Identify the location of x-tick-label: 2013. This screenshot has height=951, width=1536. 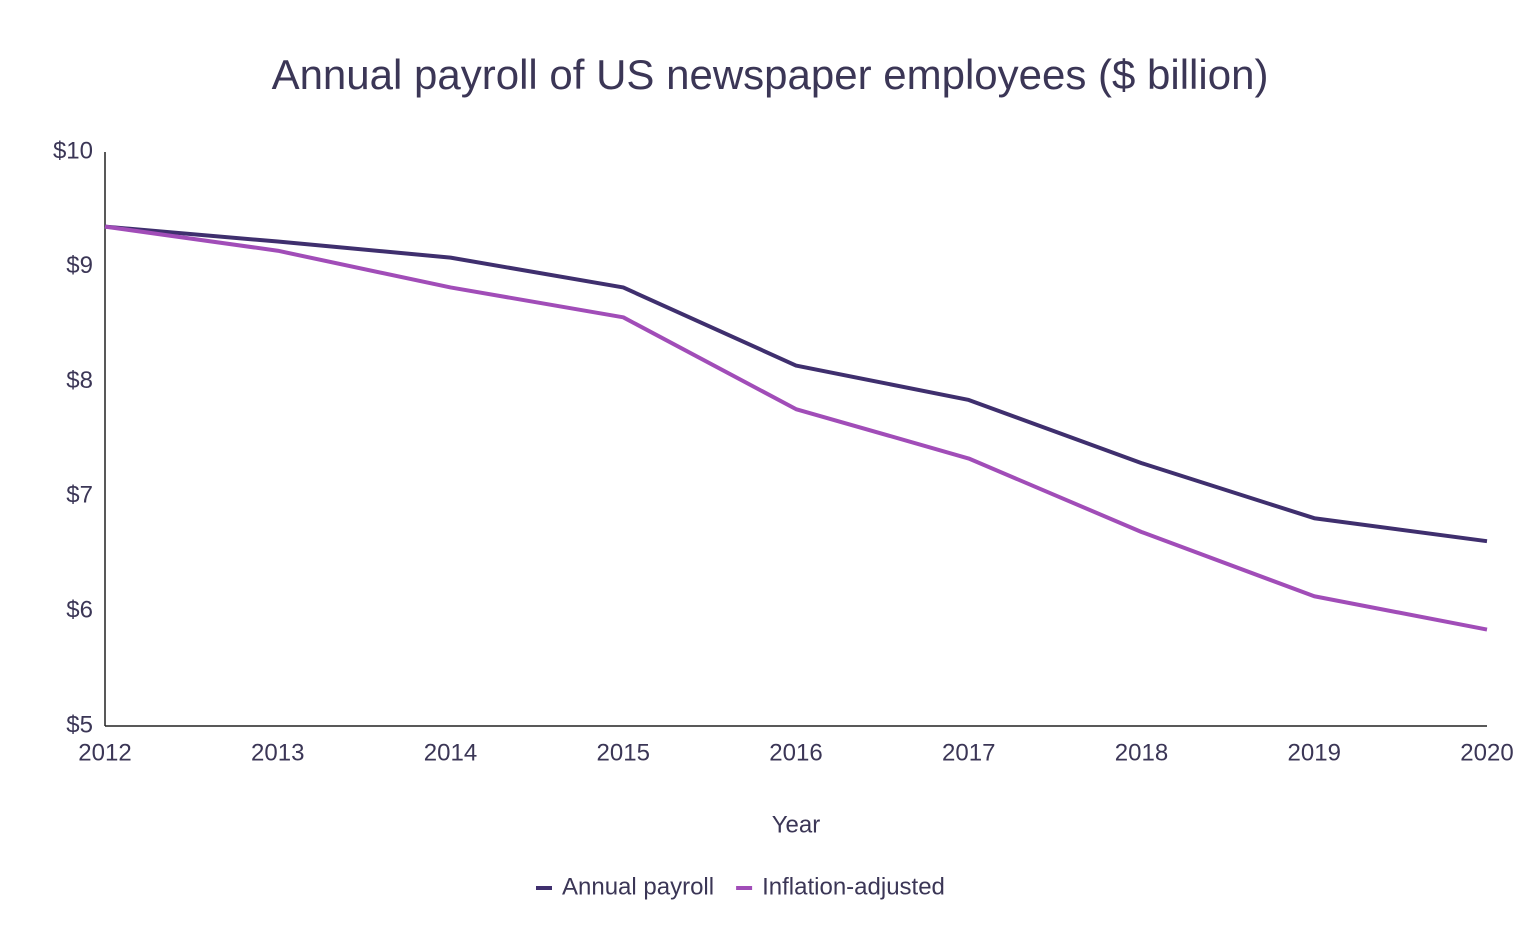
(277, 752).